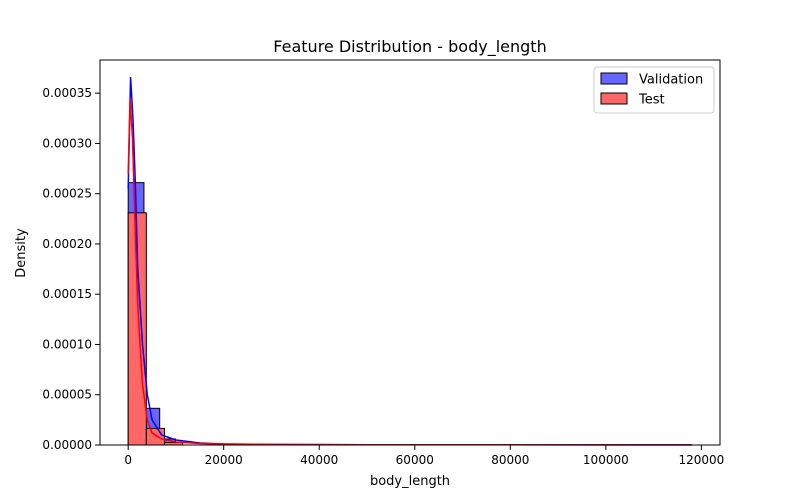 The height and width of the screenshot is (504, 800). Describe the element at coordinates (67, 294) in the screenshot. I see `y-tick-label: 0.00015` at that location.